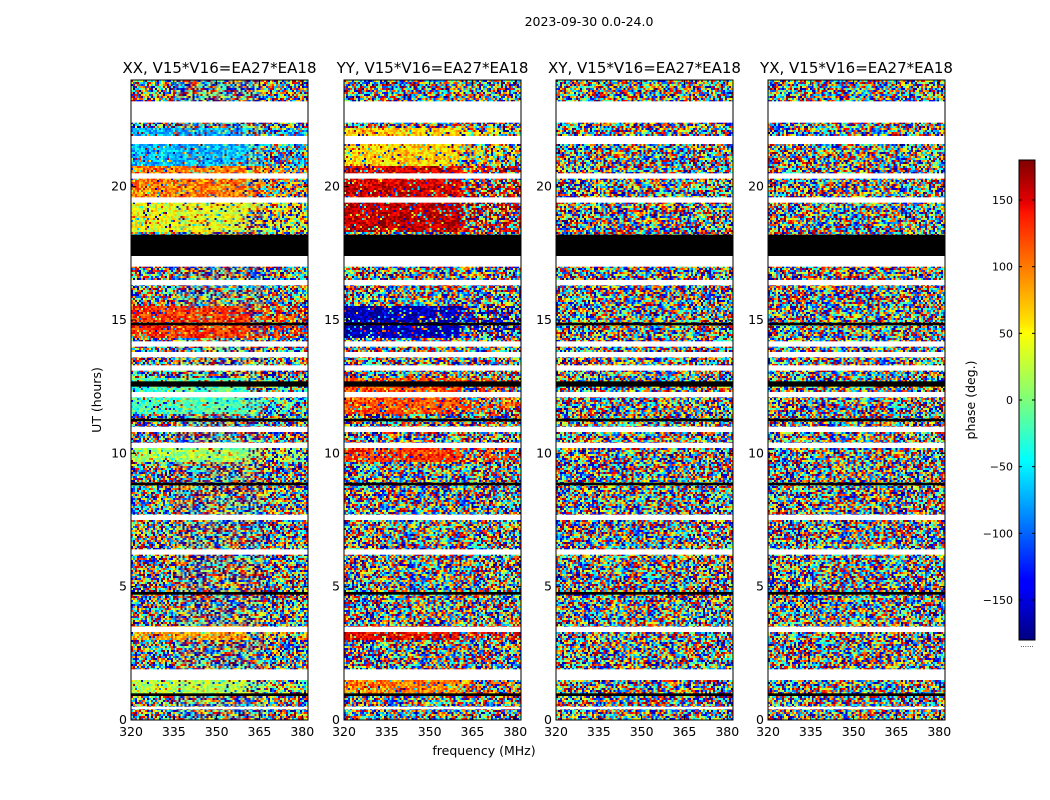  What do you see at coordinates (644, 68) in the screenshot?
I see `panel-title: XY, V15*V16=EA27*EA18` at bounding box center [644, 68].